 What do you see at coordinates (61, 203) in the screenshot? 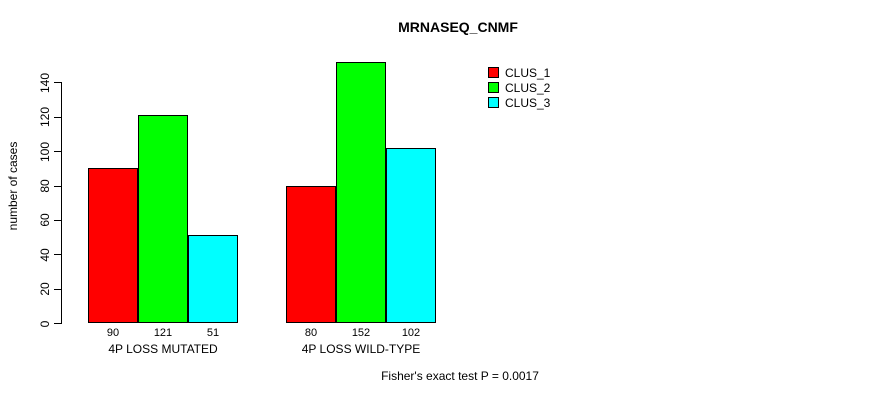
I see `y-axis-line` at bounding box center [61, 203].